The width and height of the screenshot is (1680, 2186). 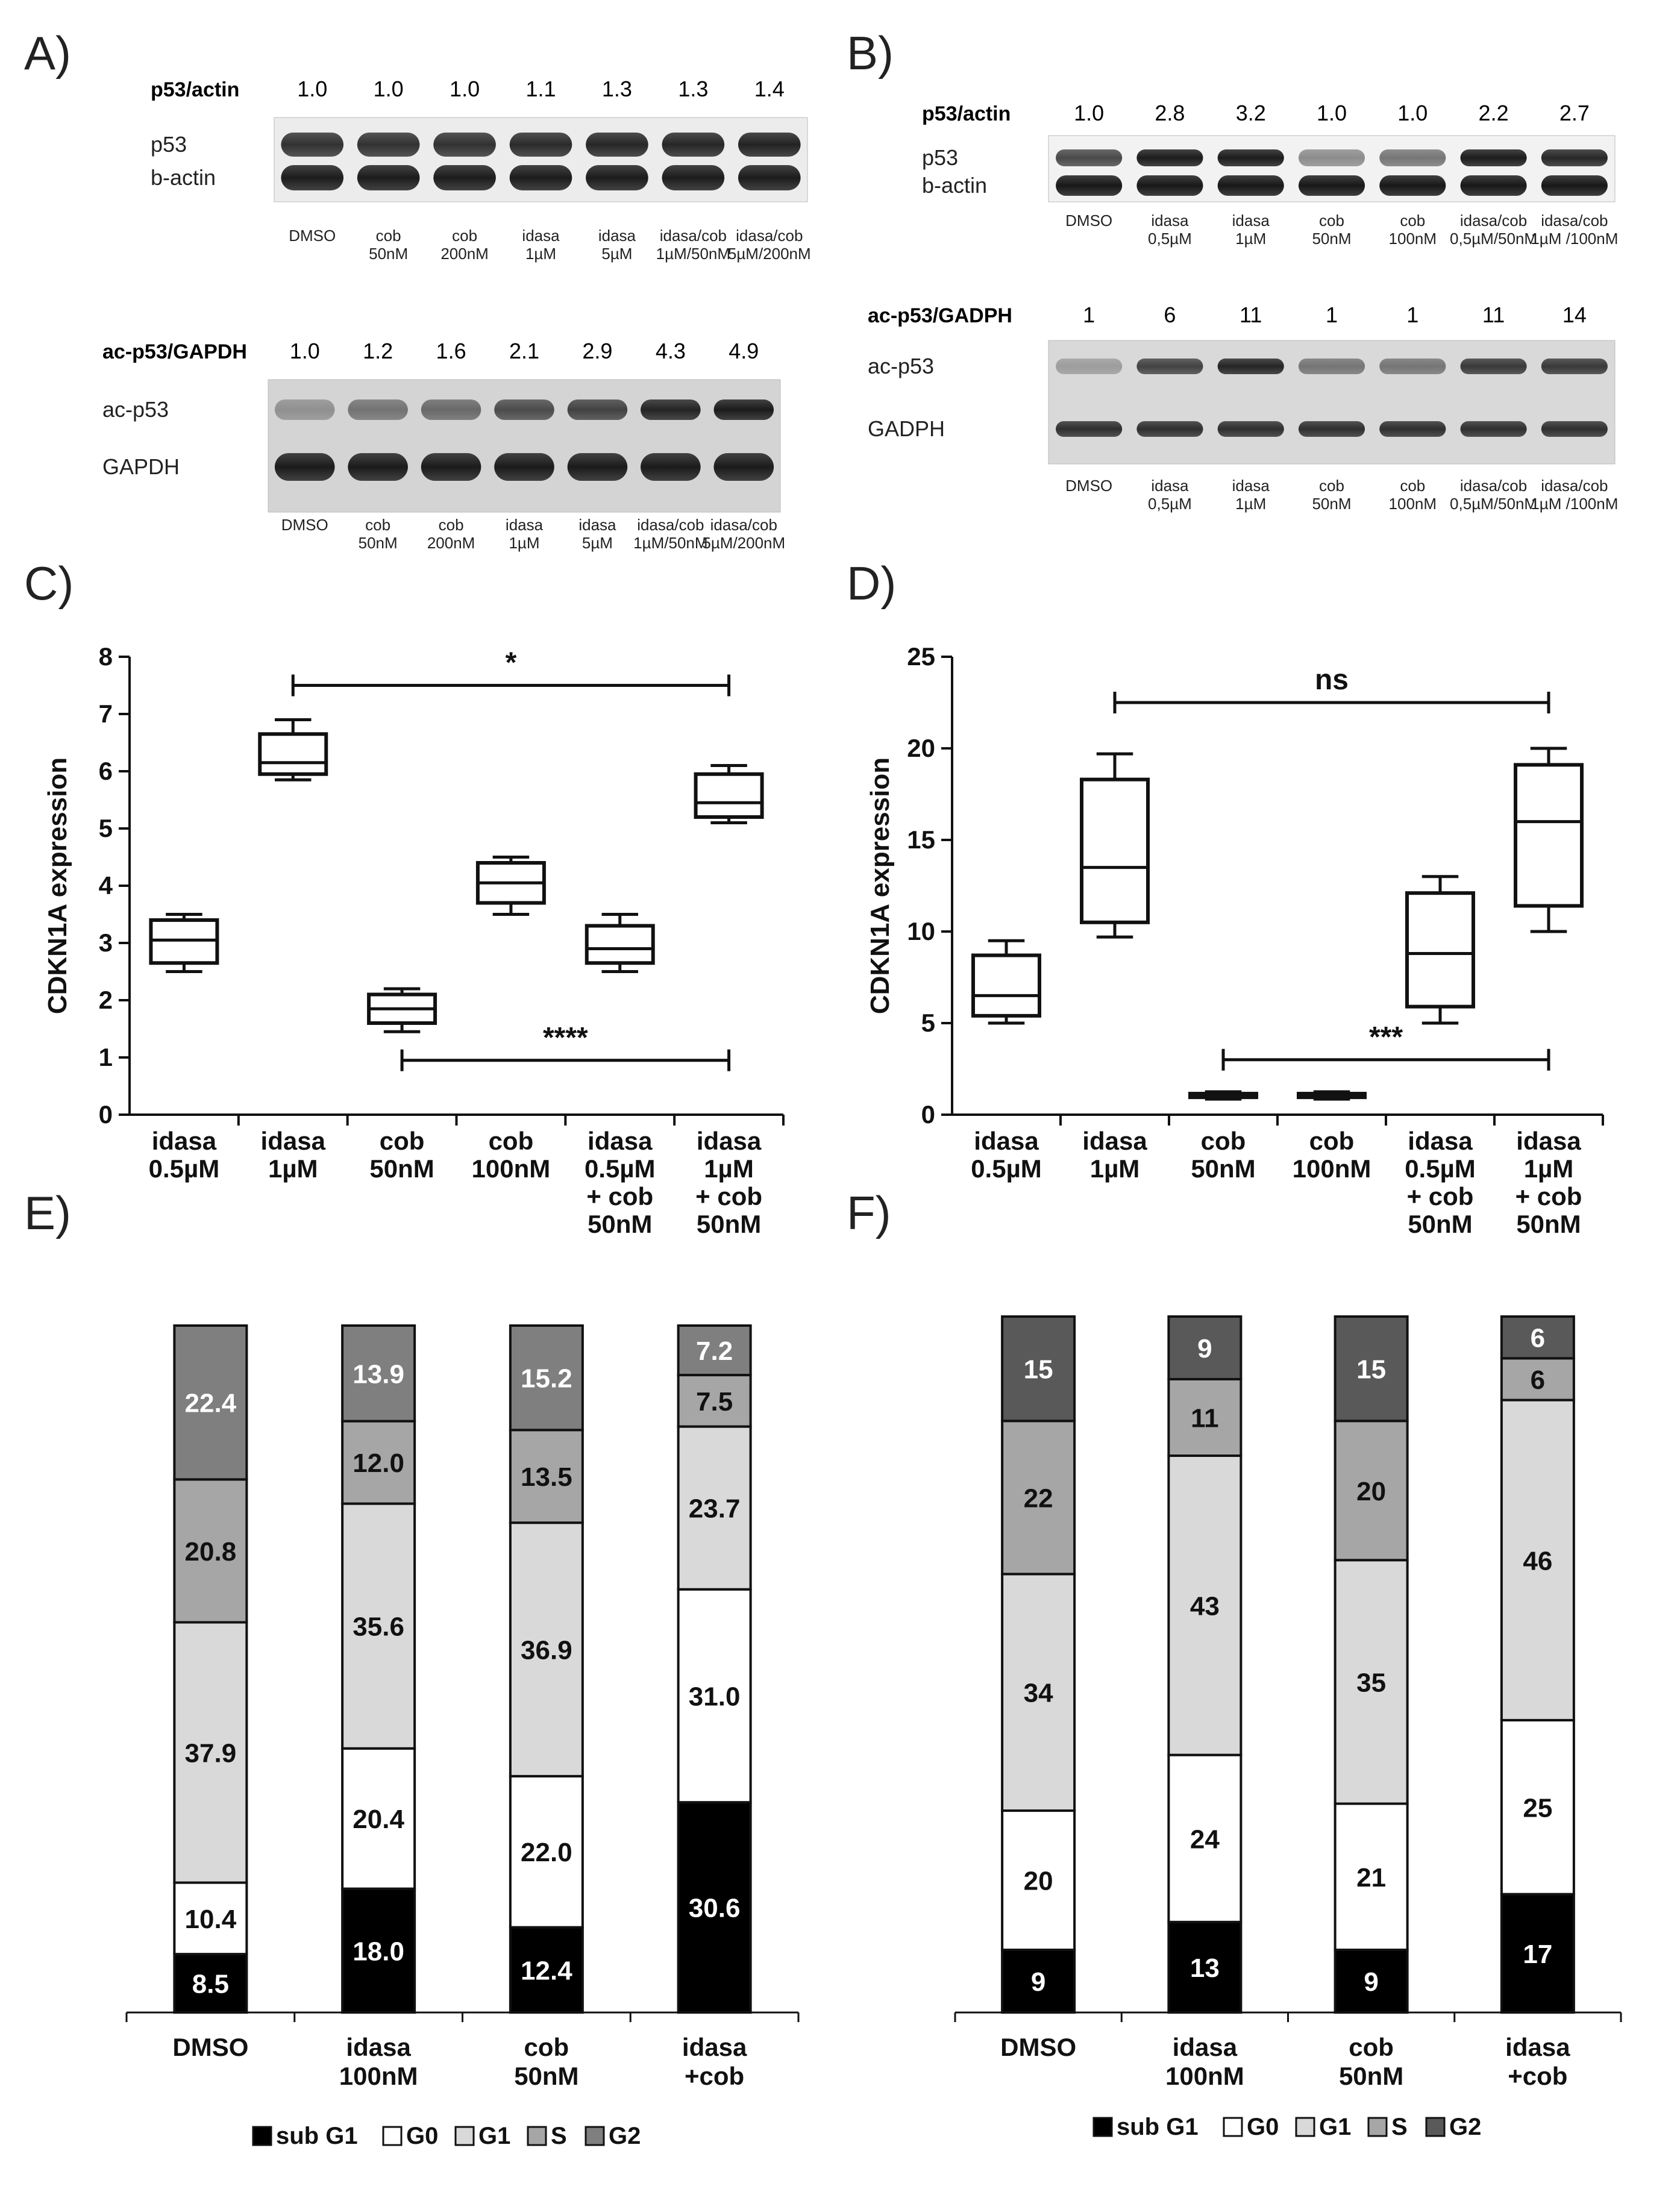 I want to click on blot-a2-lane-label: idasa, so click(x=597, y=525).